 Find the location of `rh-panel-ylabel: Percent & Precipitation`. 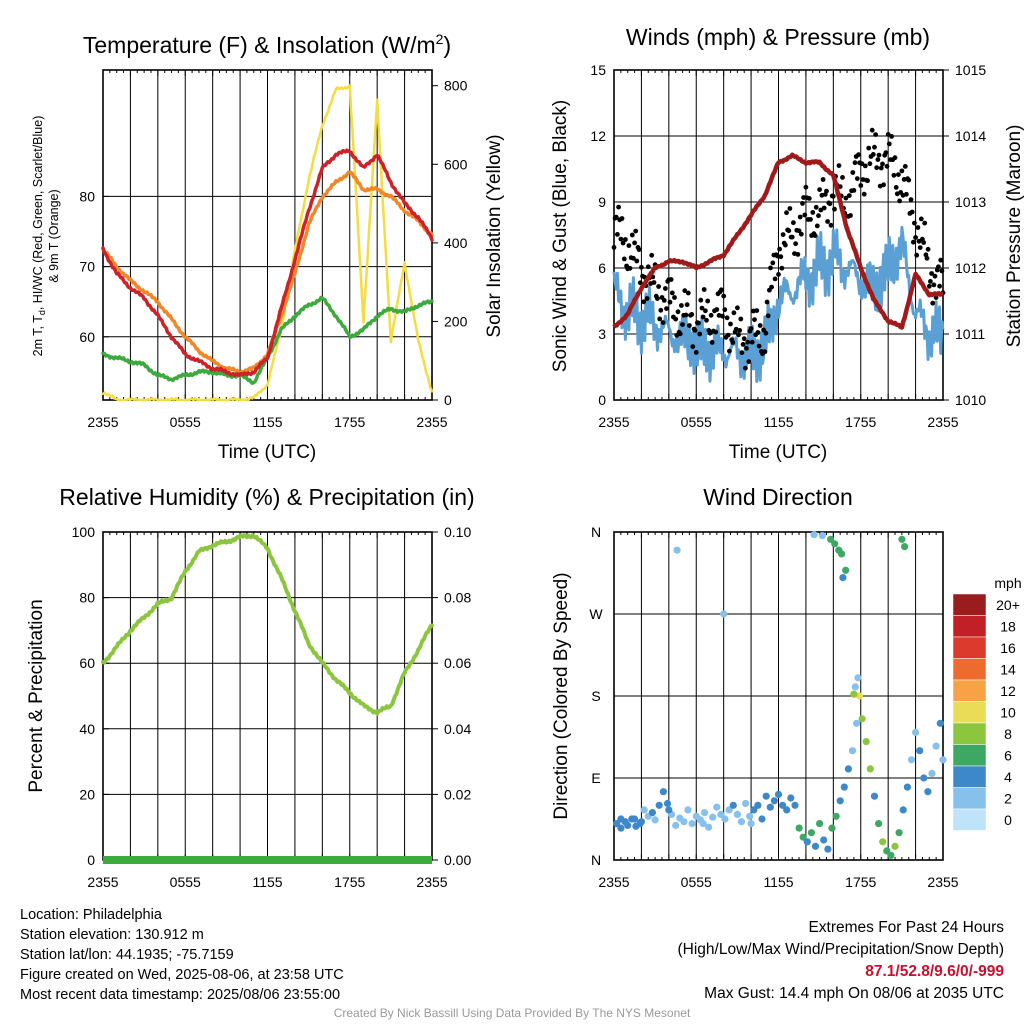

rh-panel-ylabel: Percent & Precipitation is located at coordinates (36, 695).